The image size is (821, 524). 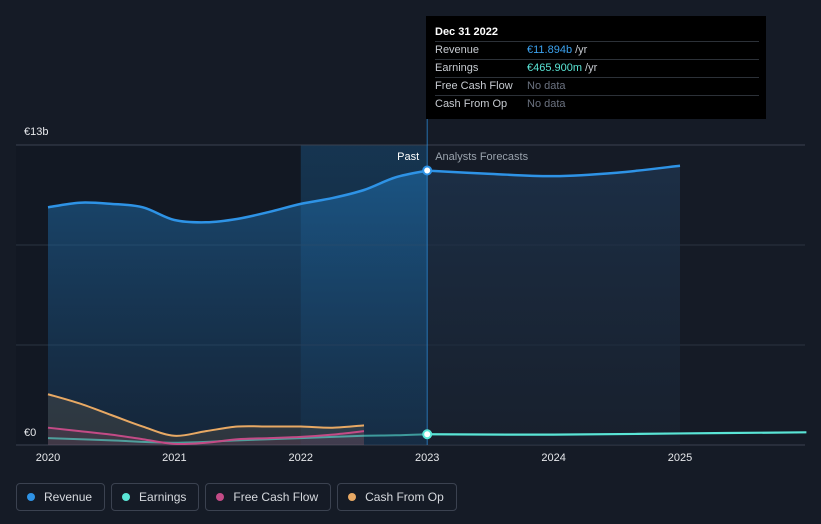 I want to click on cash-from-op-area, so click(x=206, y=419).